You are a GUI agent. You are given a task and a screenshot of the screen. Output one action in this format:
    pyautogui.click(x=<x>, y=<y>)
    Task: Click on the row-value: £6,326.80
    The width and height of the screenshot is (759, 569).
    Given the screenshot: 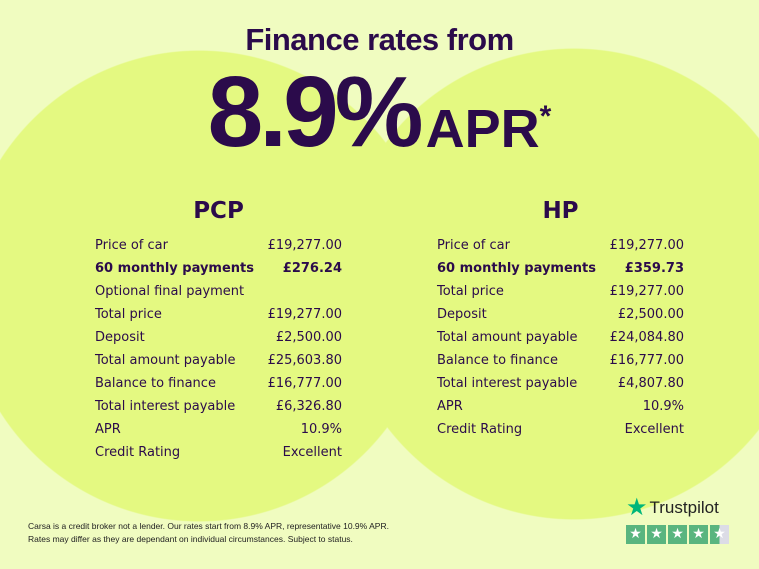 What is the action you would take?
    pyautogui.click(x=308, y=406)
    